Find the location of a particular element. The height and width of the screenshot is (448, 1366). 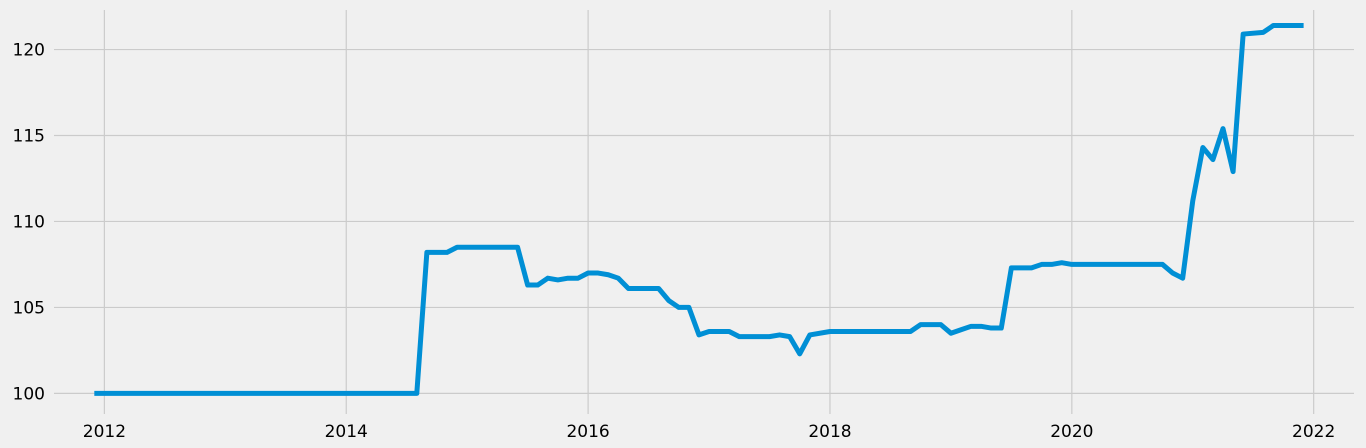

x-tick-label: 2018 is located at coordinates (829, 432).